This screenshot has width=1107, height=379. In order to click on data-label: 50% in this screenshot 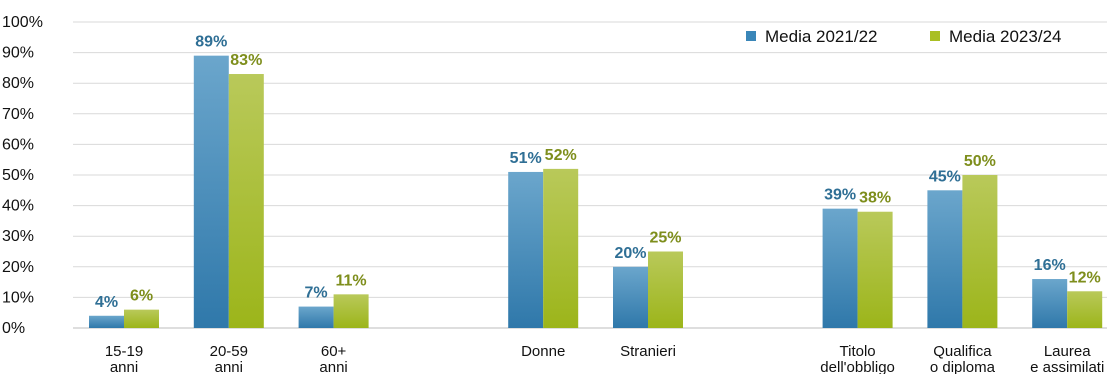, I will do `click(980, 161)`.